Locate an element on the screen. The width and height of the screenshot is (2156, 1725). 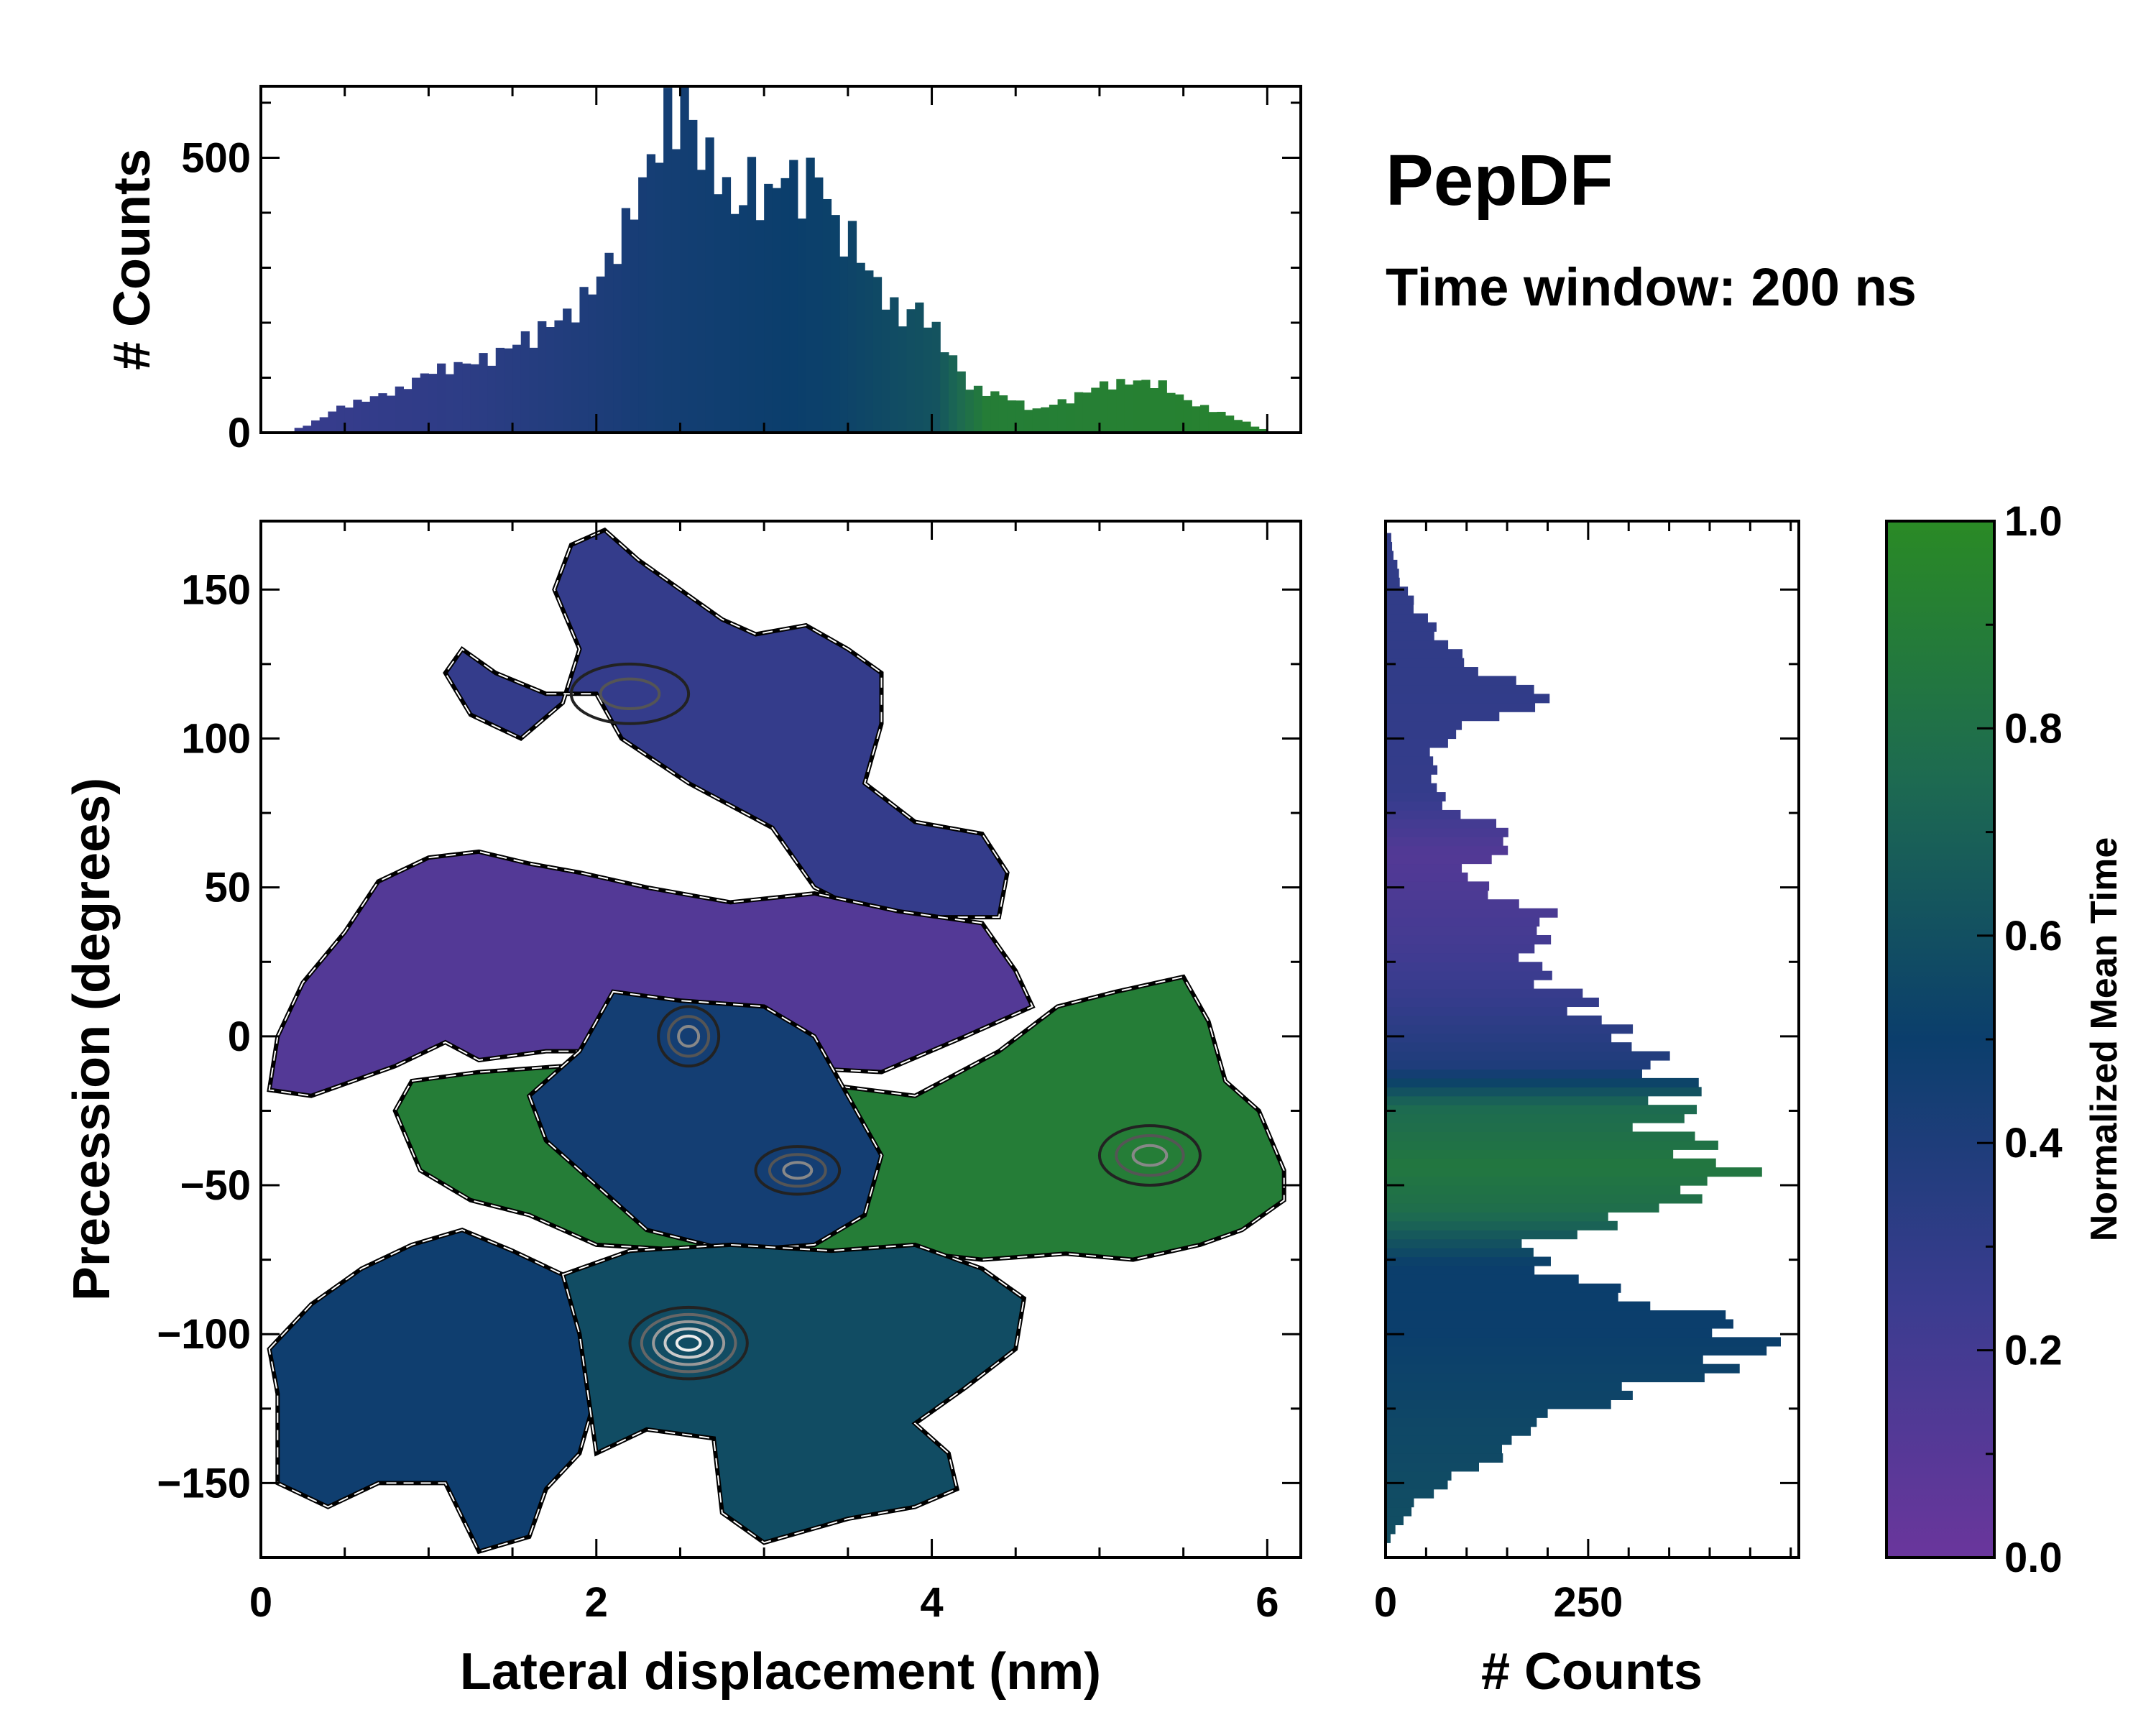
top-ytick-label: 500 is located at coordinates (216, 157).